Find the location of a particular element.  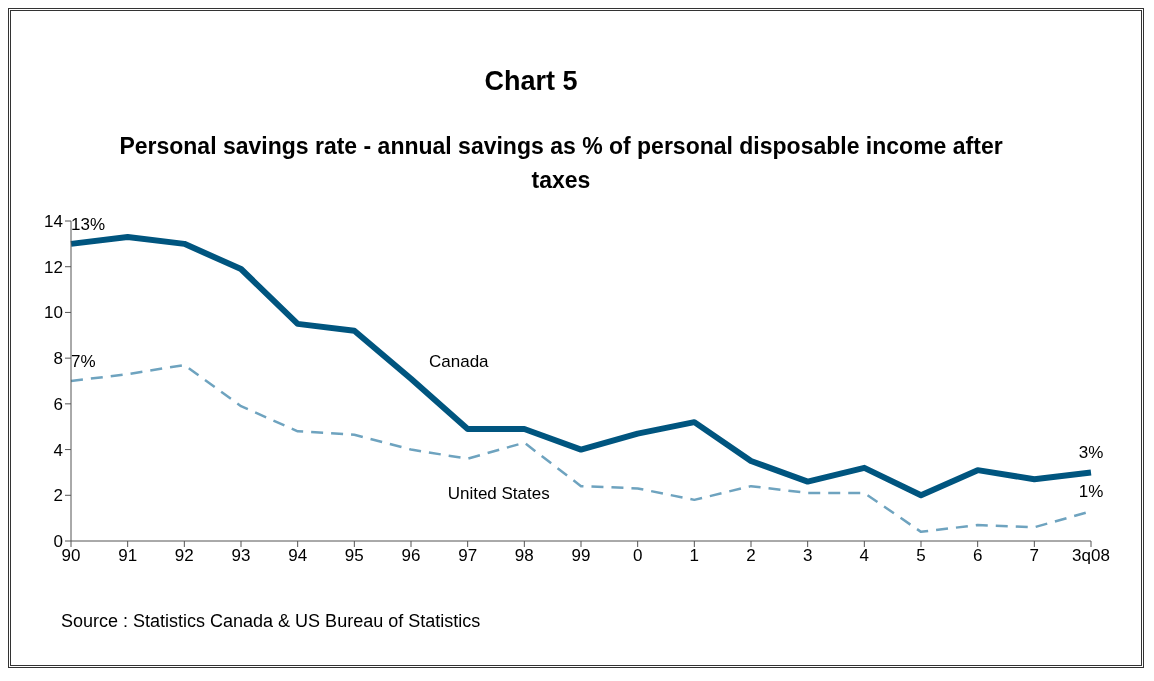

y-tick-label: 14 is located at coordinates (53, 222).